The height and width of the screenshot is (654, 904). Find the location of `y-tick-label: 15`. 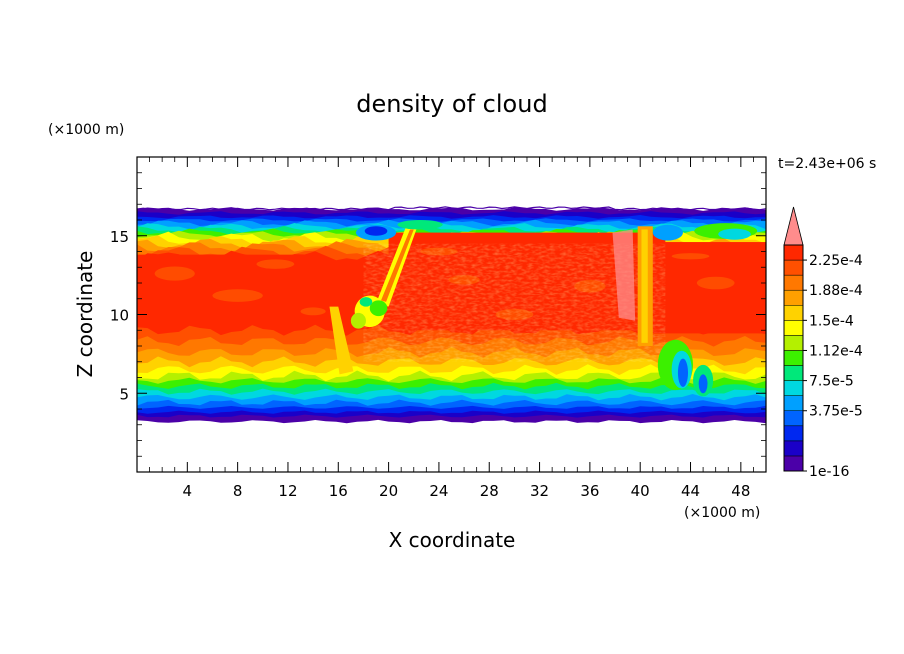

y-tick-label: 15 is located at coordinates (119, 237).